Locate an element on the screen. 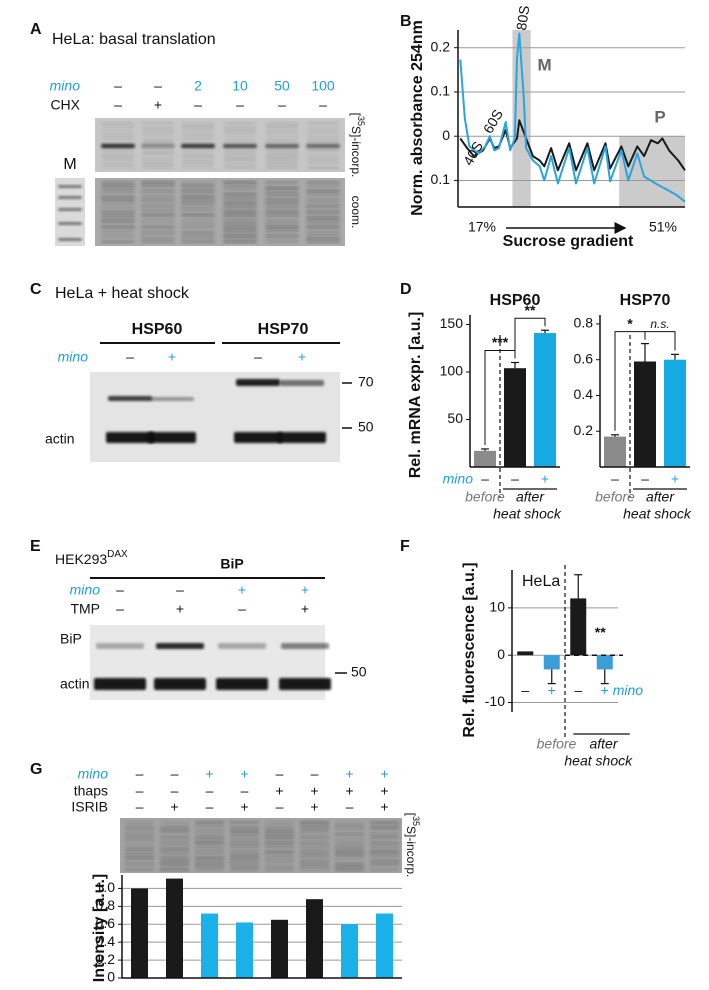  y-tick-label: -10 is located at coordinates (495, 701).